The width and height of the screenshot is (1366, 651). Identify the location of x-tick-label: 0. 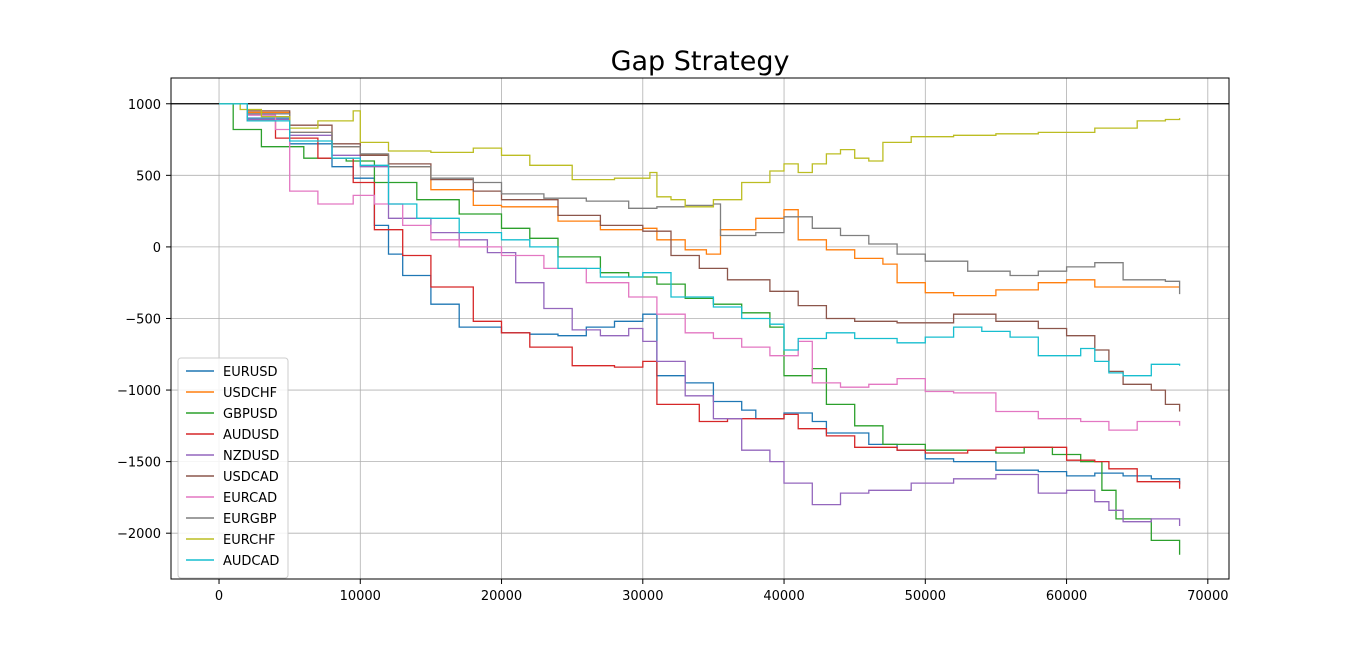
(219, 596).